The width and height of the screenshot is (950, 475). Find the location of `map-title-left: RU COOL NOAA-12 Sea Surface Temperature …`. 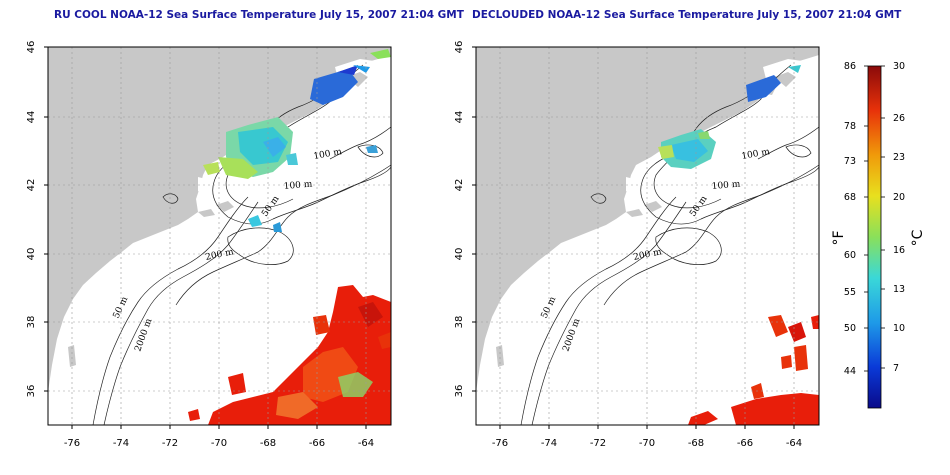

map-title-left: RU COOL NOAA-12 Sea Surface Temperature … is located at coordinates (259, 15).